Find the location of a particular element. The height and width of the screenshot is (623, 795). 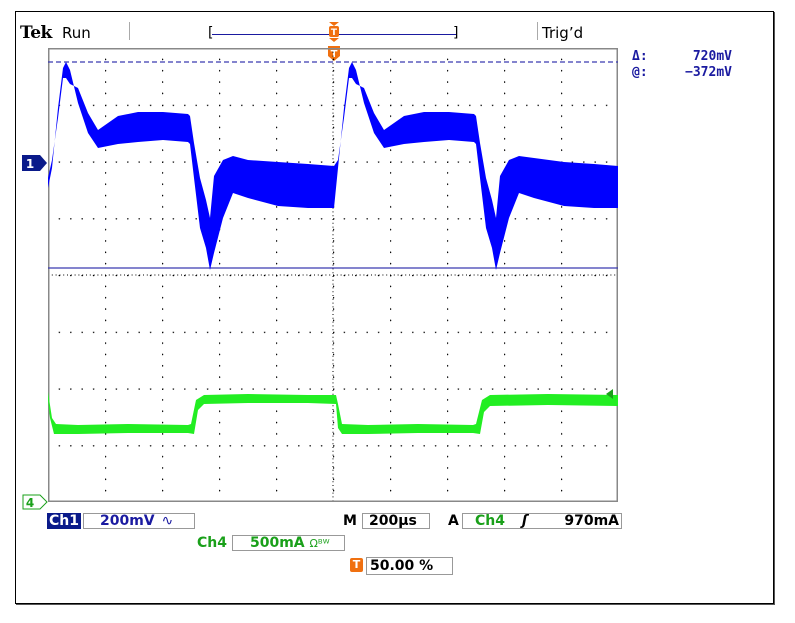

ch4-ground-marker: 4 is located at coordinates (35, 502).